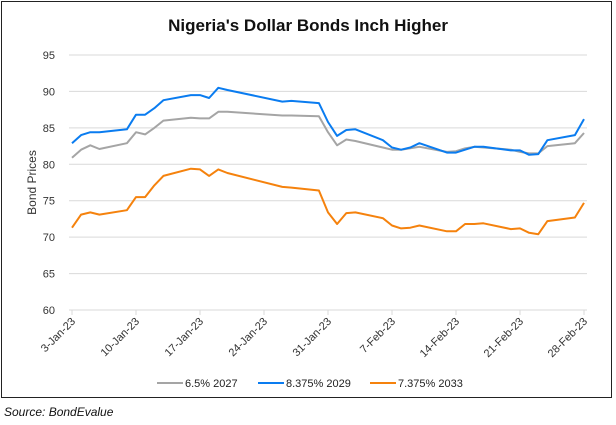 The image size is (616, 425). What do you see at coordinates (308, 25) in the screenshot?
I see `chart-title: Nigeria's Dollar Bonds Inch Higher` at bounding box center [308, 25].